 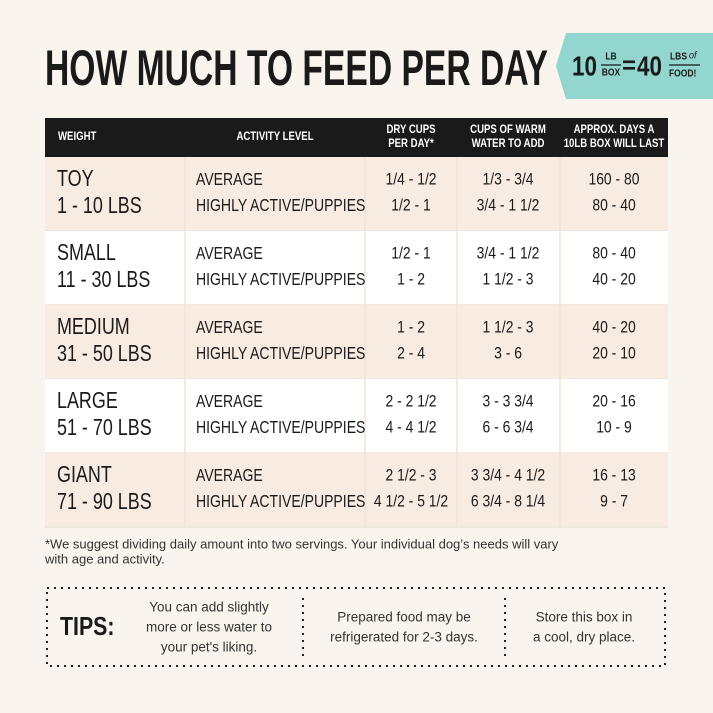 I want to click on days-last: 16 - 13, so click(x=613, y=475).